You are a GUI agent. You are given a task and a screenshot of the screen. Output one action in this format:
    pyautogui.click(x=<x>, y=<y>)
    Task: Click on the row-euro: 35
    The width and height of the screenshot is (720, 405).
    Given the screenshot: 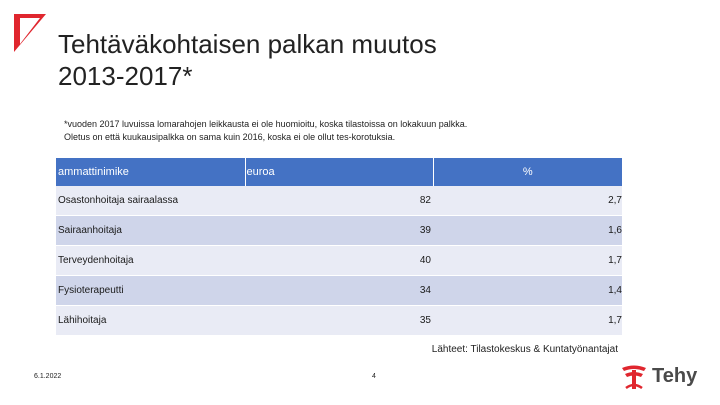 What is the action you would take?
    pyautogui.click(x=339, y=321)
    